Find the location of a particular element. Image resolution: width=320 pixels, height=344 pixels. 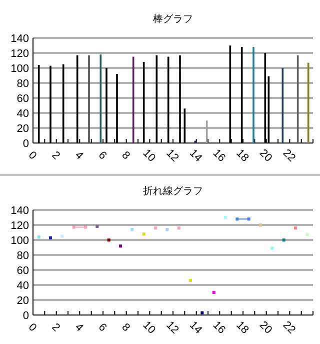

chart-title: 棒グラフ is located at coordinates (173, 19).